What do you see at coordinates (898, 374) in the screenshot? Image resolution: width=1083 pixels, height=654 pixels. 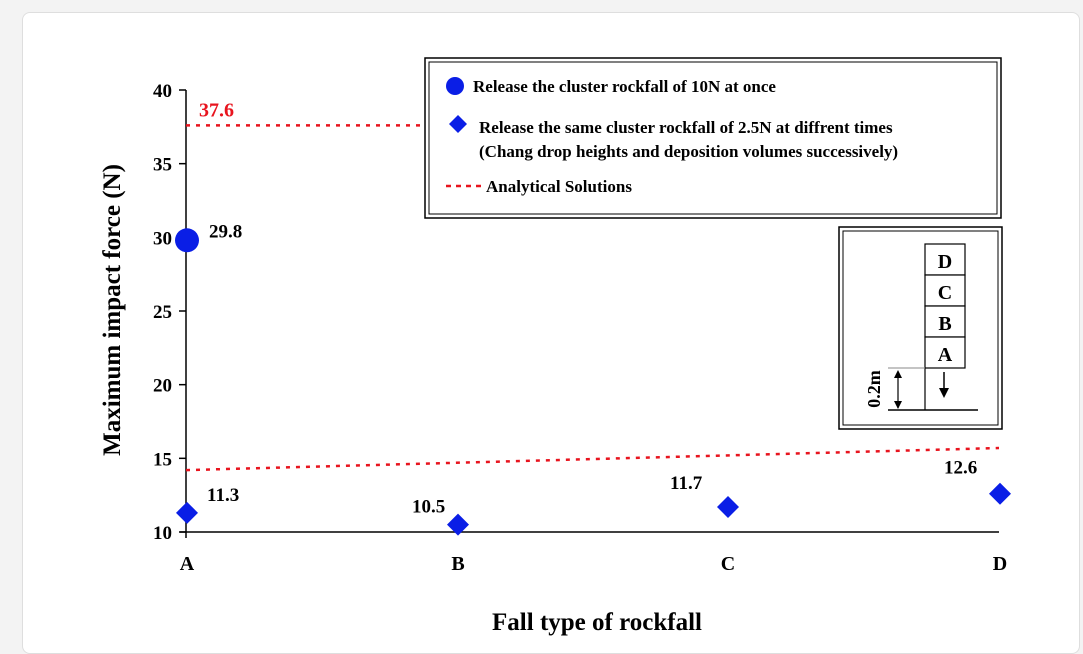 I see `inset-dimension-arrow-up-icon` at bounding box center [898, 374].